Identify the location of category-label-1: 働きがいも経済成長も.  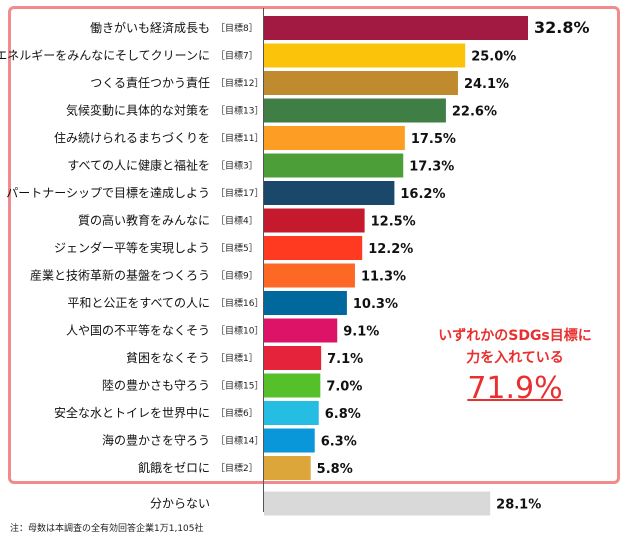
(150, 27).